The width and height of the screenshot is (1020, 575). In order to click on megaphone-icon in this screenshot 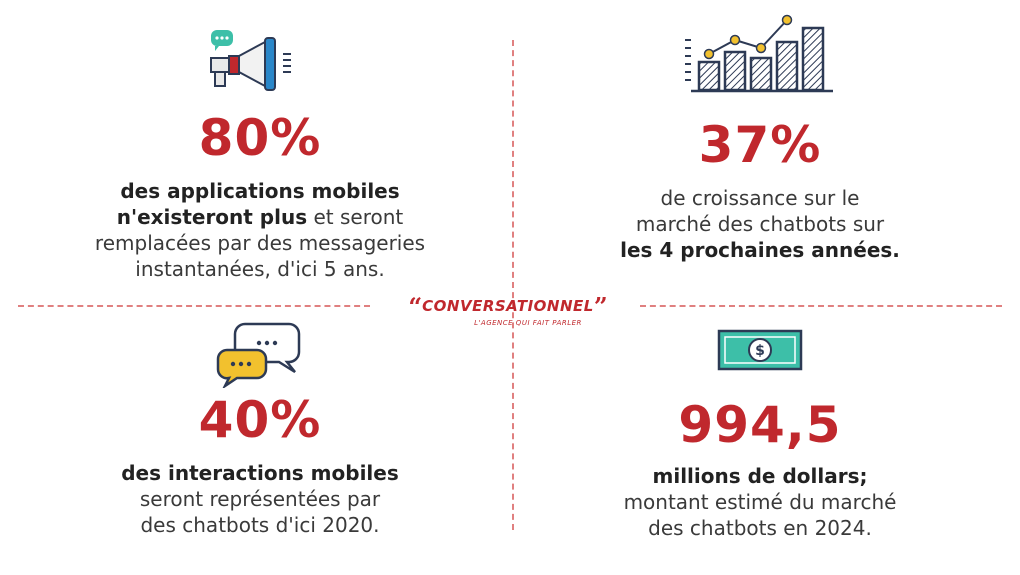, I will do `click(250, 60)`.